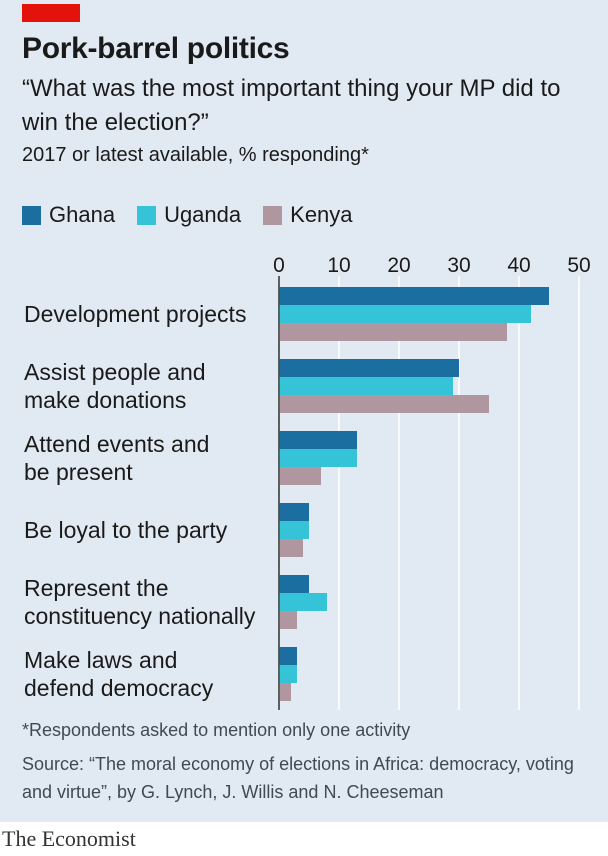 Image resolution: width=608 pixels, height=856 pixels. Describe the element at coordinates (518, 265) in the screenshot. I see `x-tick-label: 40` at that location.